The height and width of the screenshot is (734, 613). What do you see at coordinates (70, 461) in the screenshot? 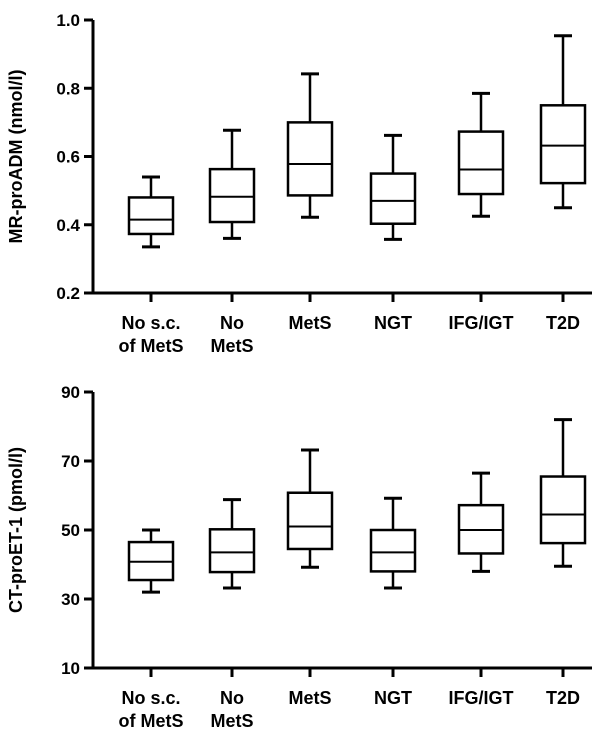
I see `y-tick-label: 70` at bounding box center [70, 461].